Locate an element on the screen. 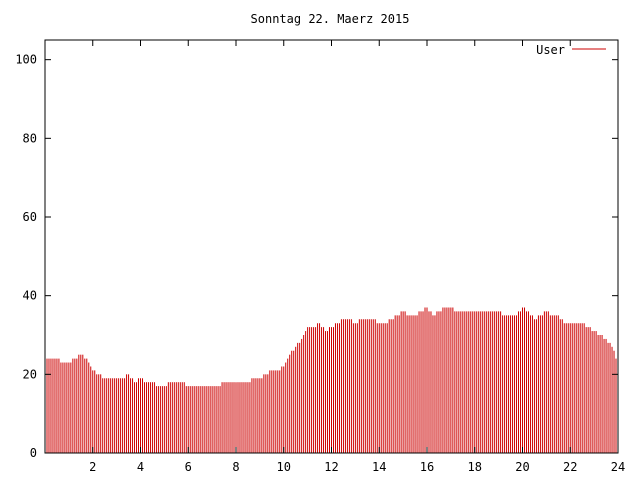 This screenshot has width=640, height=480. y-tick-label: 20 is located at coordinates (30, 374).